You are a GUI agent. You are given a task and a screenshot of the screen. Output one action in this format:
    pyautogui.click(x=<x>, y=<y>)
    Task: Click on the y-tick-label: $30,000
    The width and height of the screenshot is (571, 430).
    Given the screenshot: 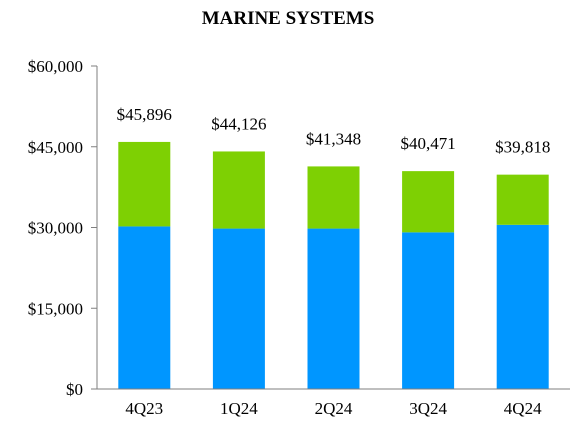 What is the action you would take?
    pyautogui.click(x=55, y=228)
    